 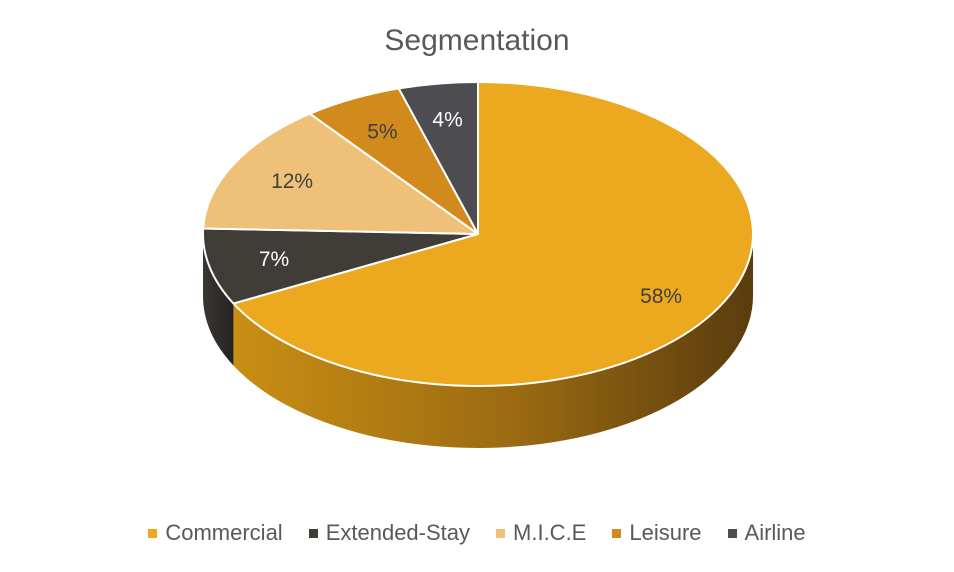 I want to click on legend-label-m-i-c-e: M.I.C.E, so click(x=550, y=532).